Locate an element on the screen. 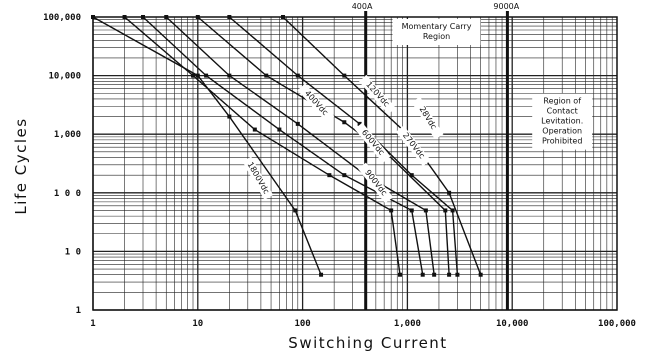 The image size is (655, 356). series-label: 120Vdc is located at coordinates (377, 94).